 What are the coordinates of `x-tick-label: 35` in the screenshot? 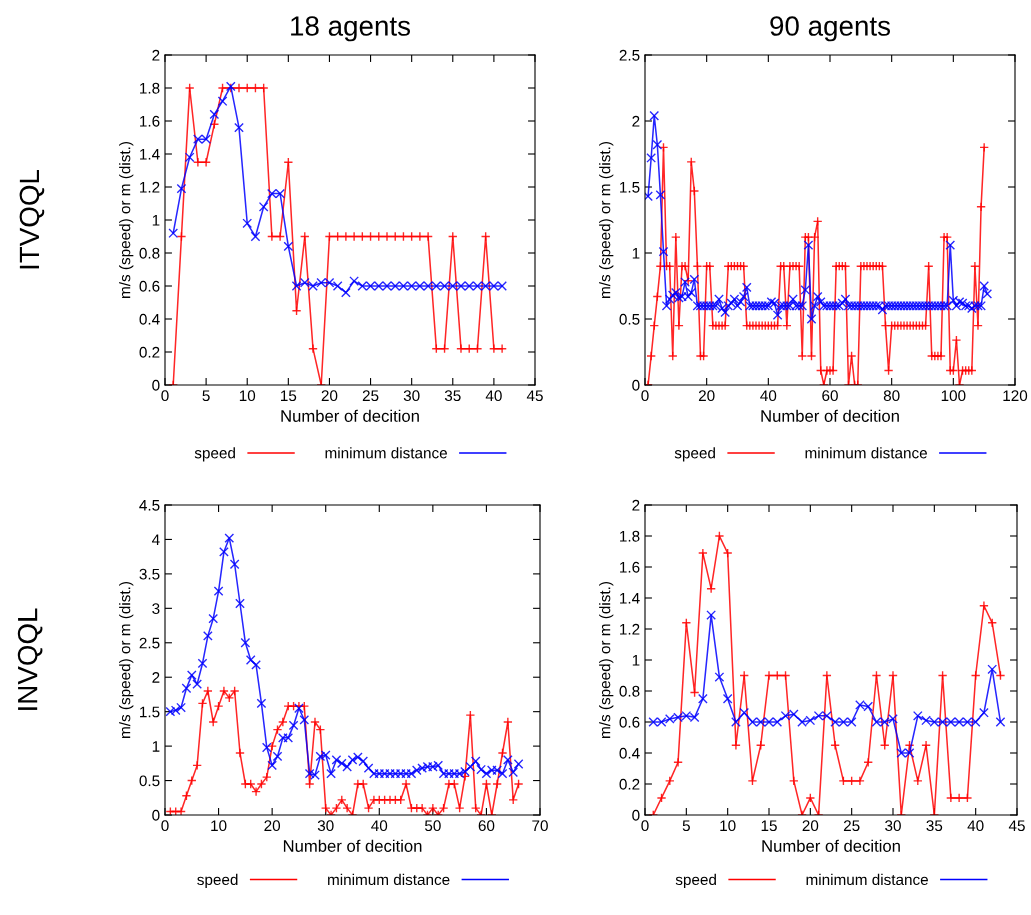 It's located at (452, 396).